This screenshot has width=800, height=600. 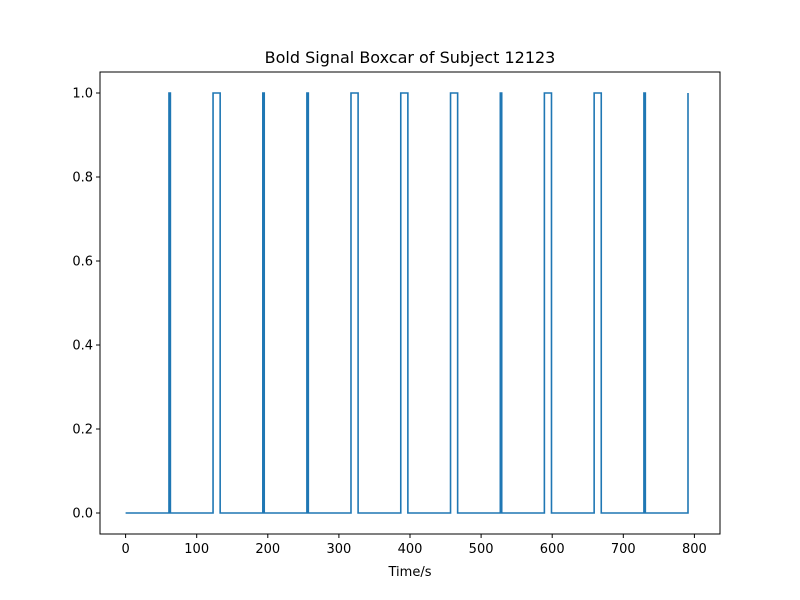 I want to click on x-tick-label: 100, so click(x=196, y=549).